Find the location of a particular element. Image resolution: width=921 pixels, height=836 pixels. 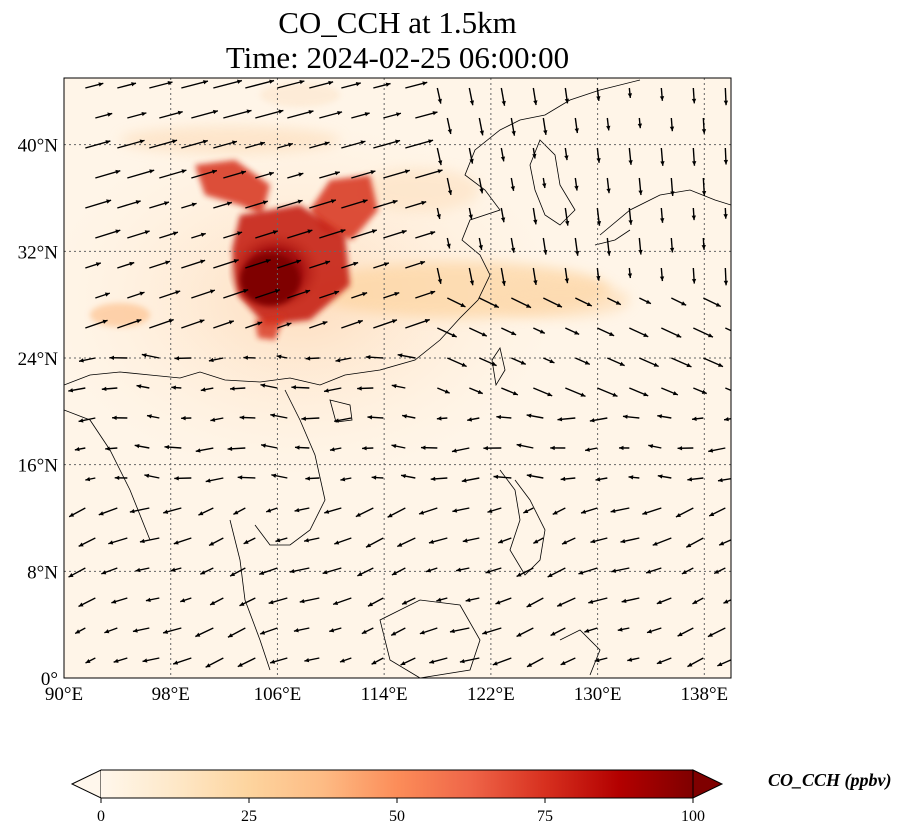

hainan-coast is located at coordinates (341, 411).